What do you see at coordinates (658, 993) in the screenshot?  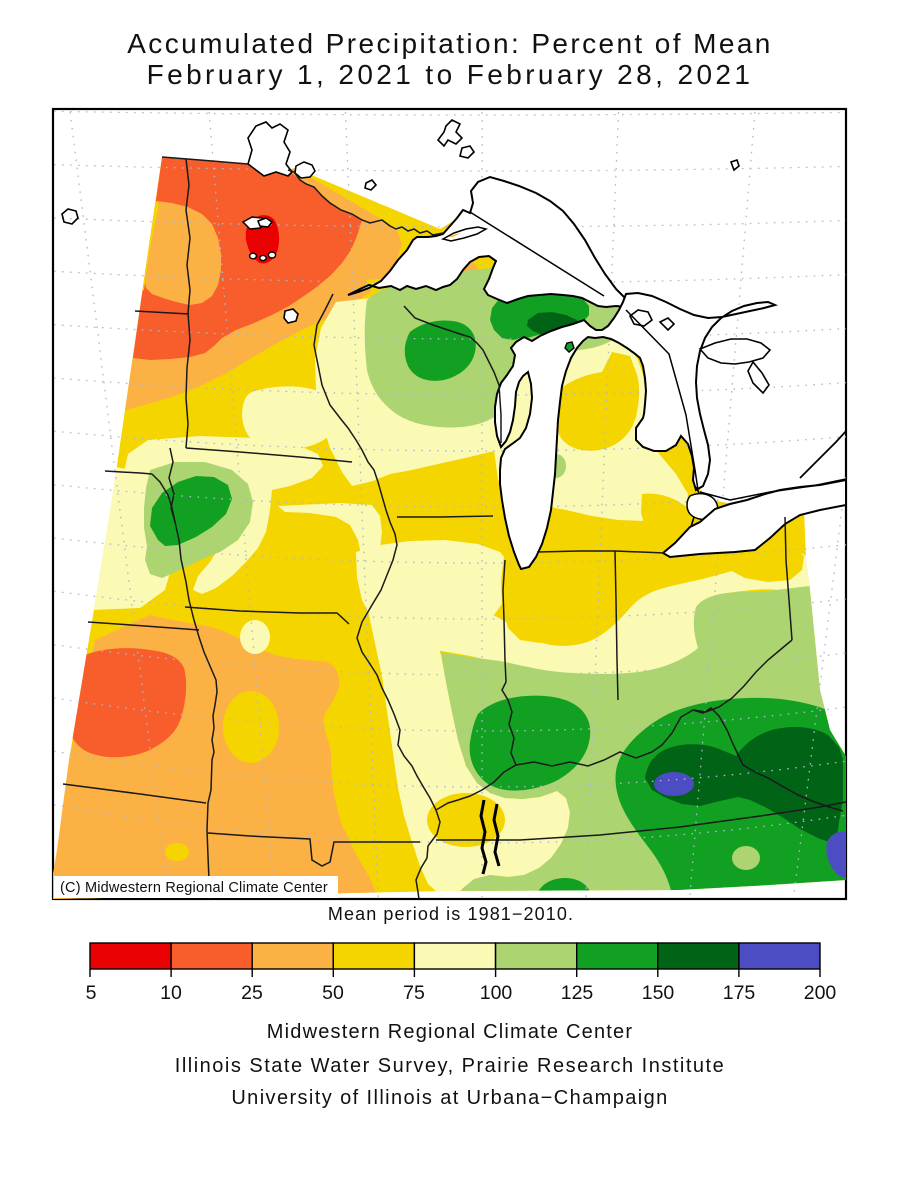 I see `svg-text: 150` at bounding box center [658, 993].